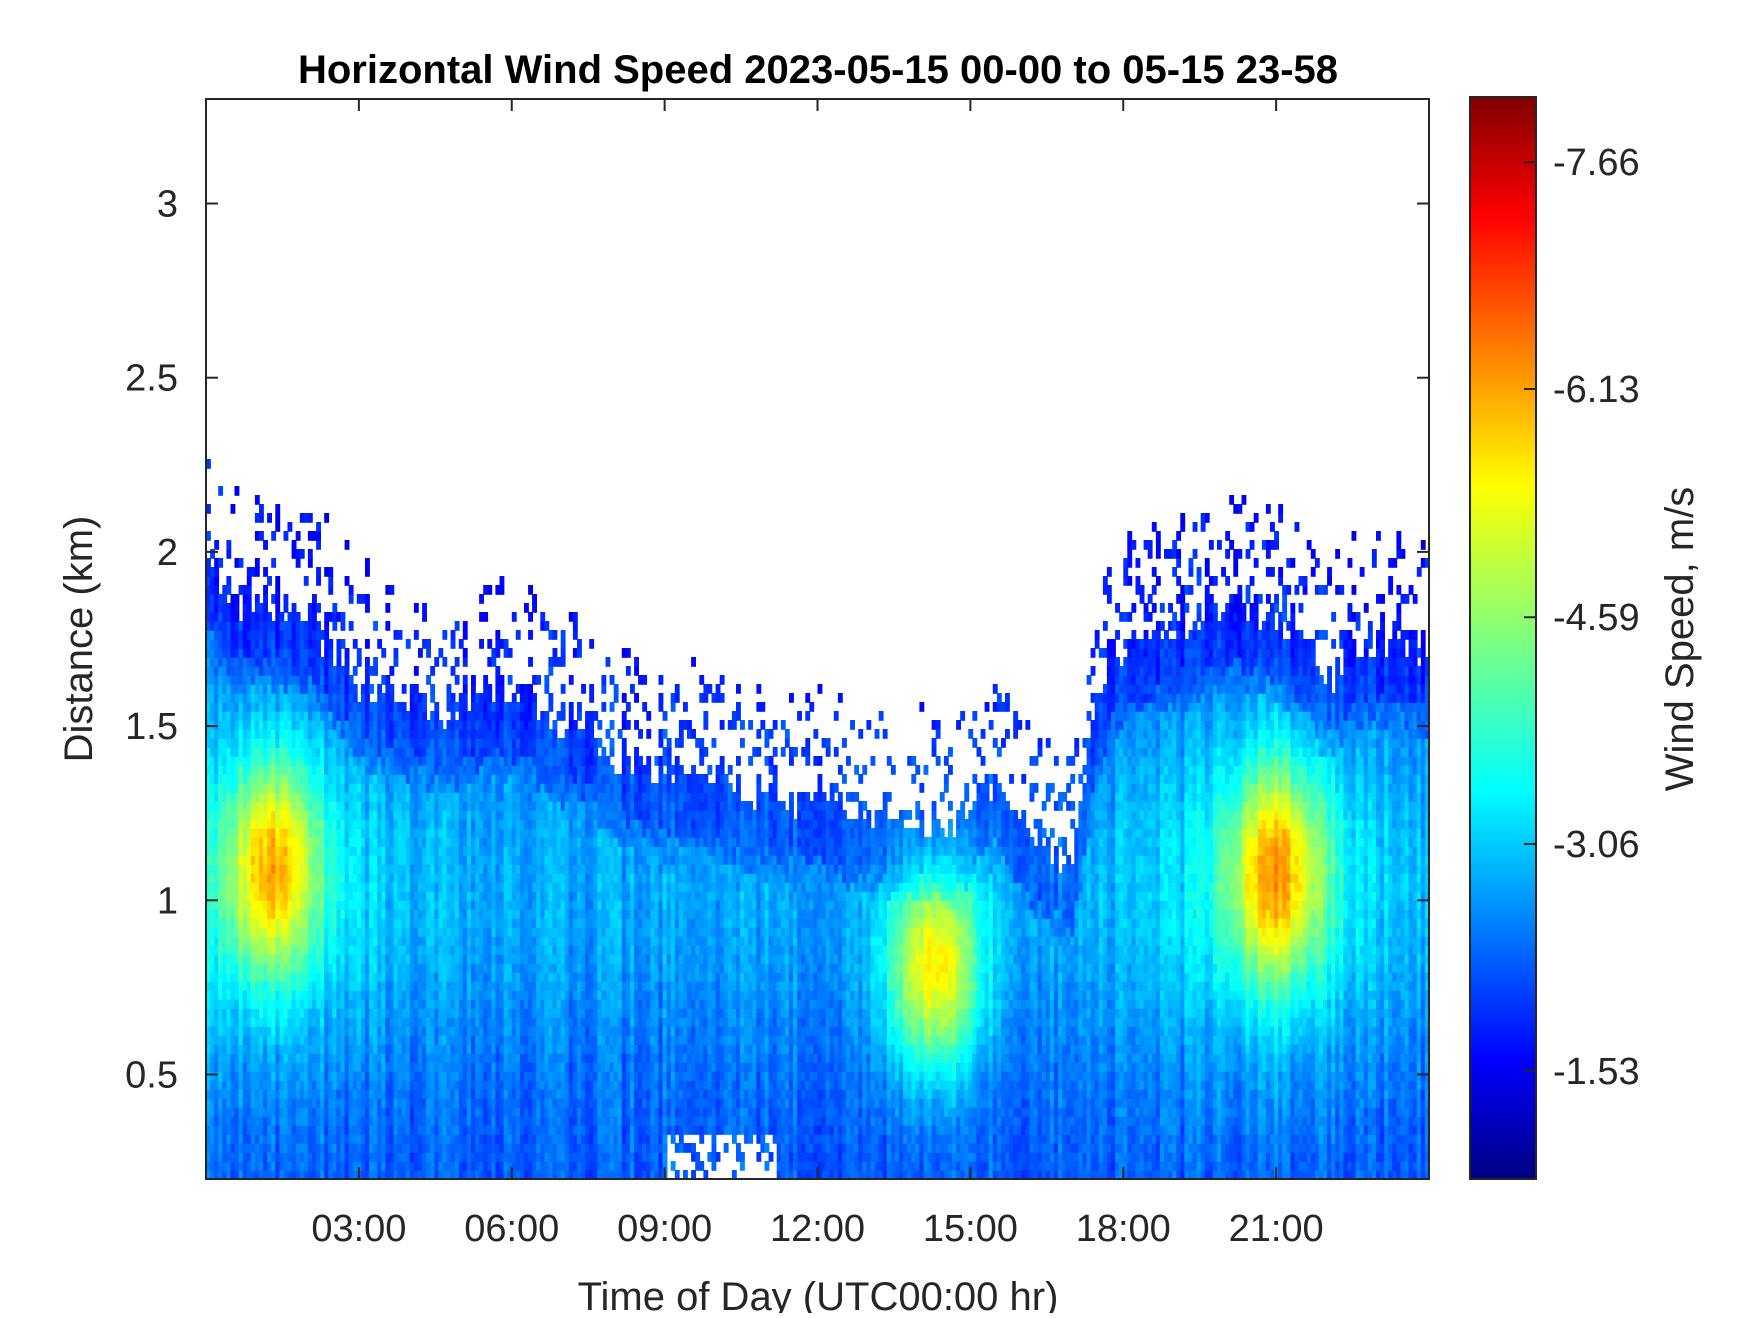 This screenshot has height=1318, width=1750. What do you see at coordinates (1276, 1229) in the screenshot?
I see `x-tick-label: 21:00` at bounding box center [1276, 1229].